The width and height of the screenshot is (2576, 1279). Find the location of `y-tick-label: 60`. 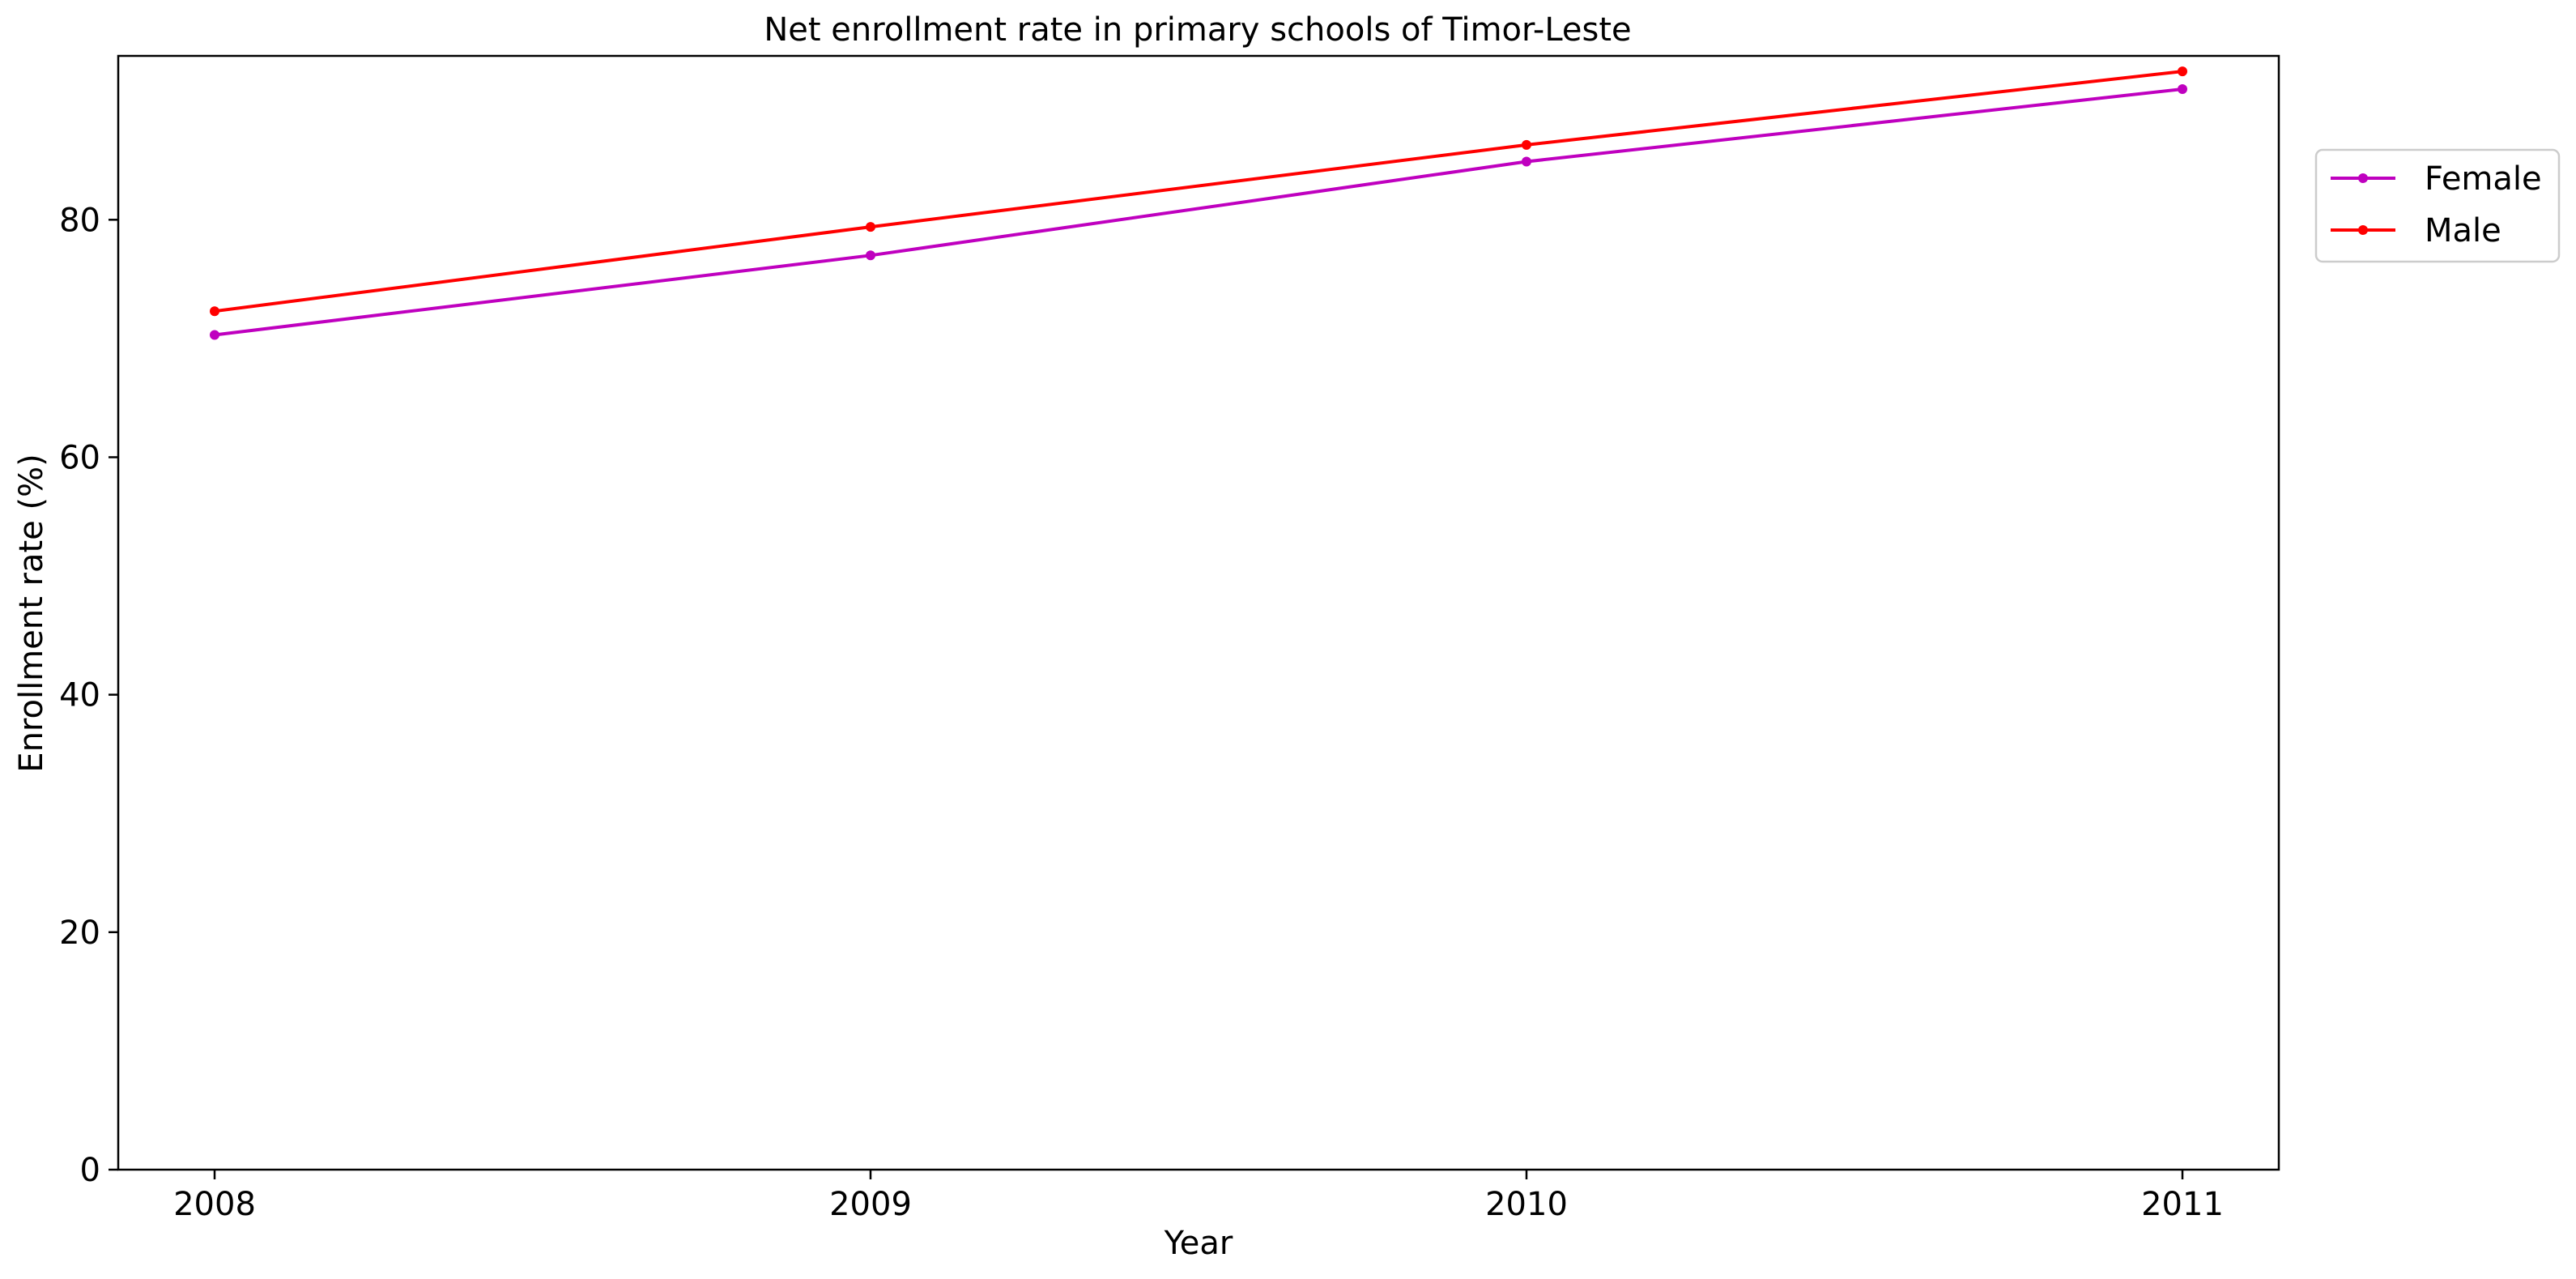

y-tick-label: 60 is located at coordinates (79, 457).